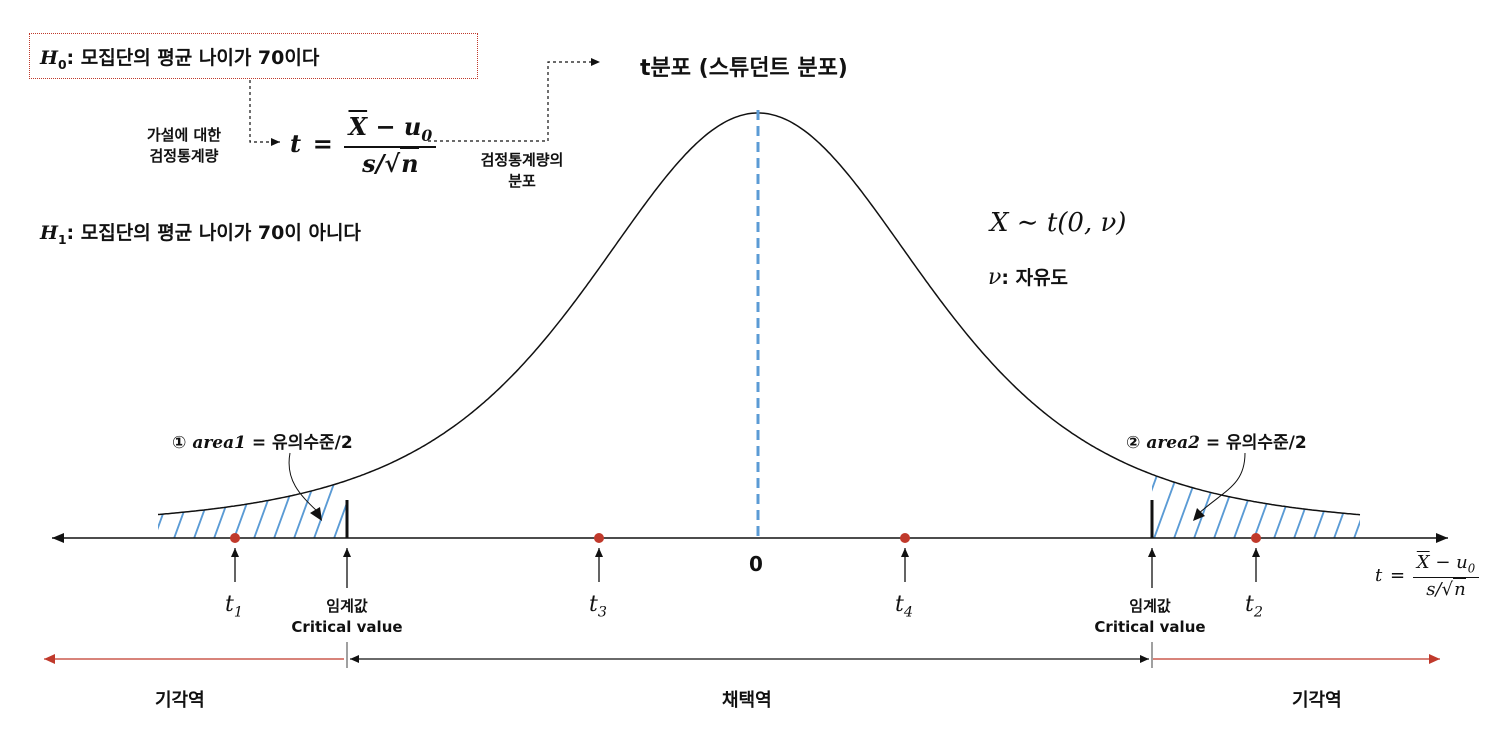 Image resolution: width=1510 pixels, height=738 pixels. I want to click on critical-value-right-label: 임계값 Critical value, so click(1150, 616).